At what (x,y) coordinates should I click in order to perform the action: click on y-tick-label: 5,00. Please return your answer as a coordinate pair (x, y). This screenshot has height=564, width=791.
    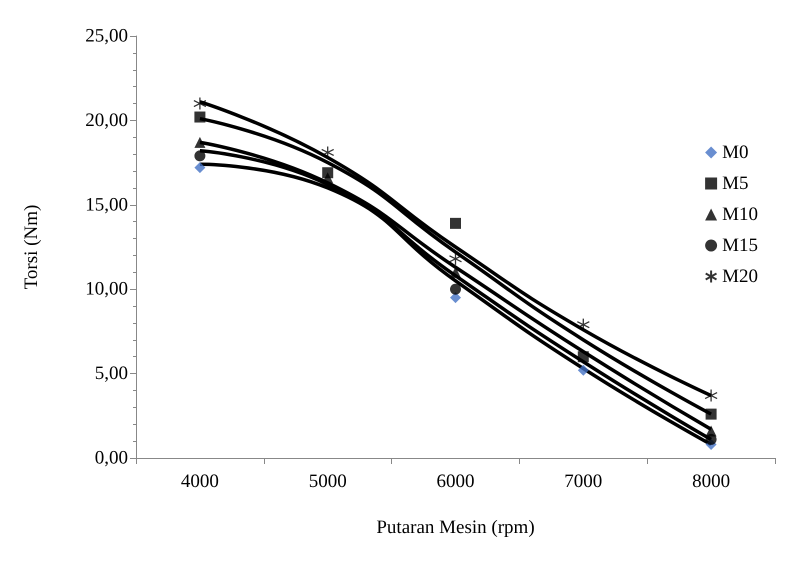
    Looking at the image, I should click on (111, 373).